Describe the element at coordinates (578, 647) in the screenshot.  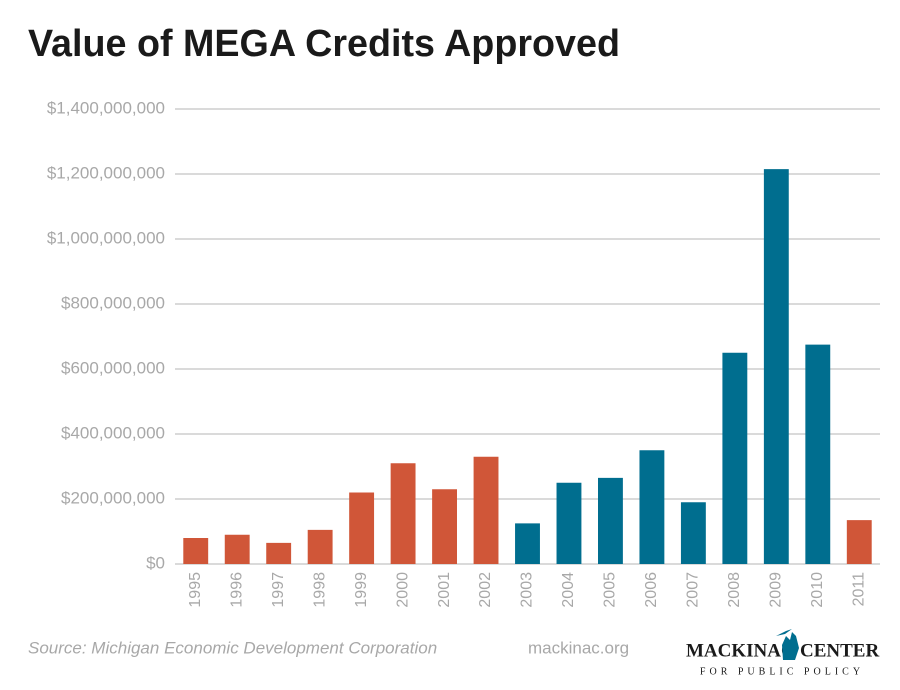
I see `website: mackinac.org` at that location.